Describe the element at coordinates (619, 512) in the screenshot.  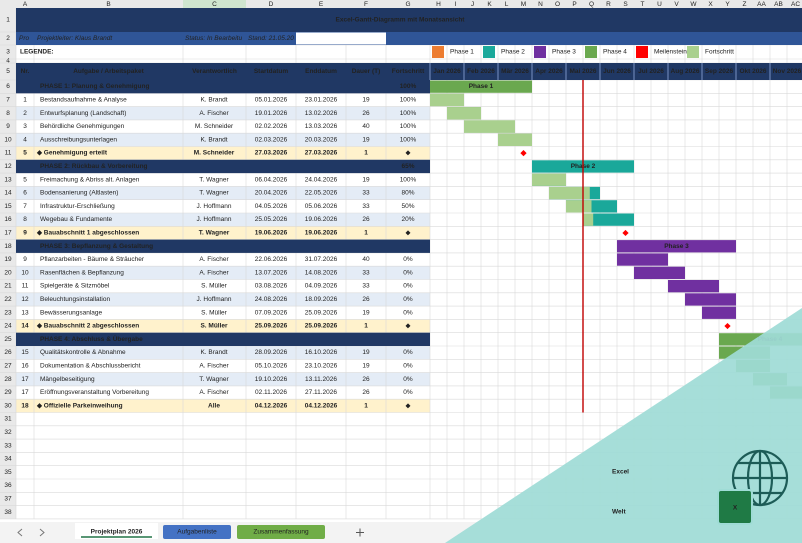
I see `logo-text: Welt` at that location.